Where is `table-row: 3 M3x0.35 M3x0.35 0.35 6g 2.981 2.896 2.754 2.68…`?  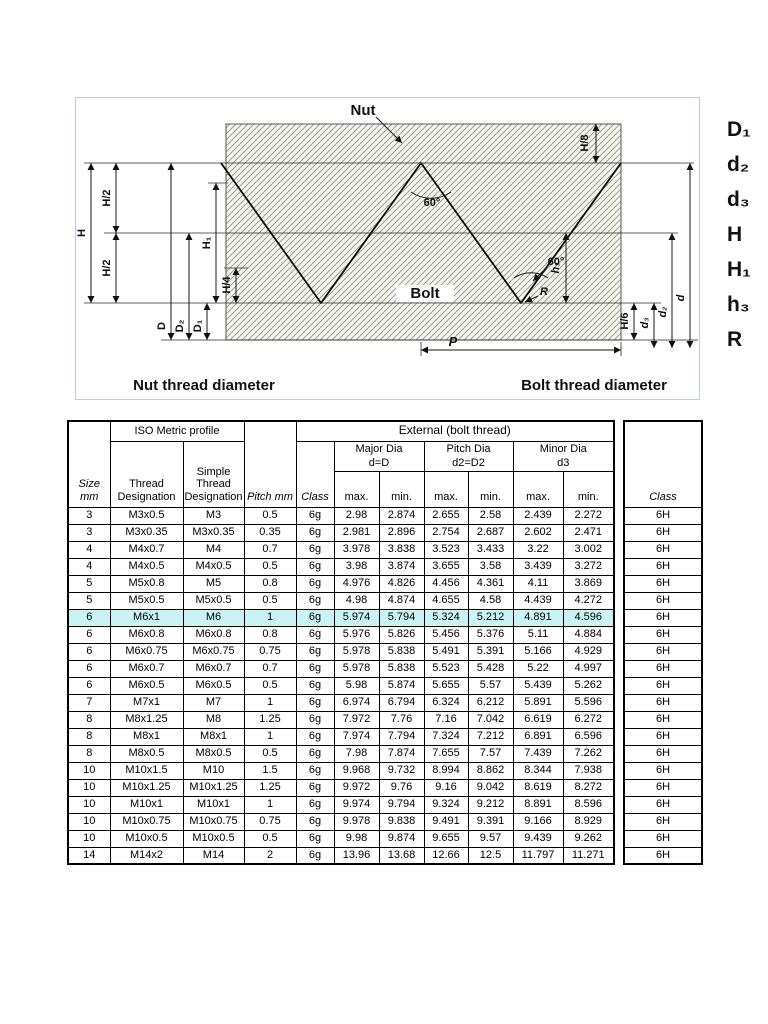
table-row: 3 M3x0.35 M3x0.35 0.35 6g 2.981 2.896 2.754 2.68… is located at coordinates (341, 532).